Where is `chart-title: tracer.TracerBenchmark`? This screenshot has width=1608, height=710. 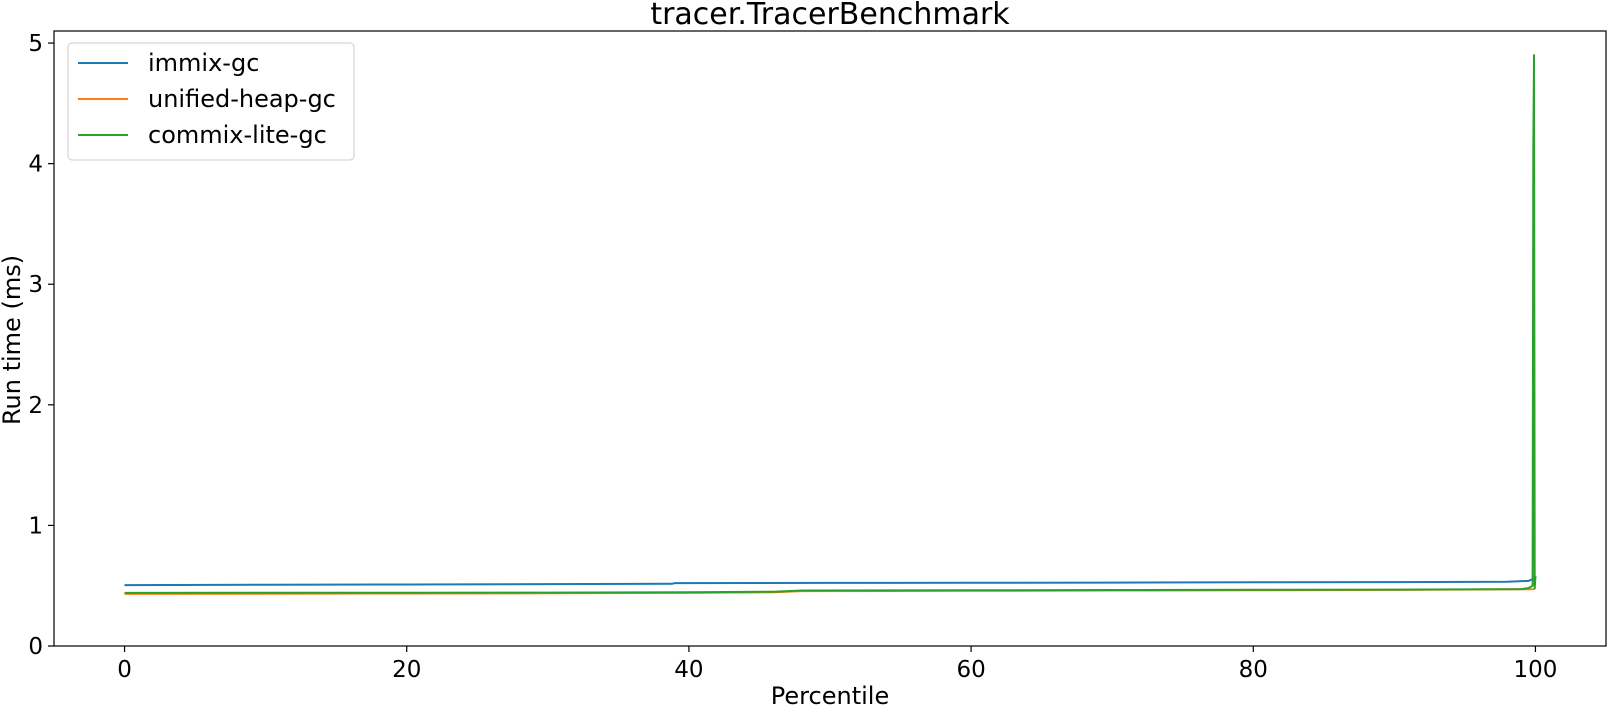 chart-title: tracer.TracerBenchmark is located at coordinates (830, 16).